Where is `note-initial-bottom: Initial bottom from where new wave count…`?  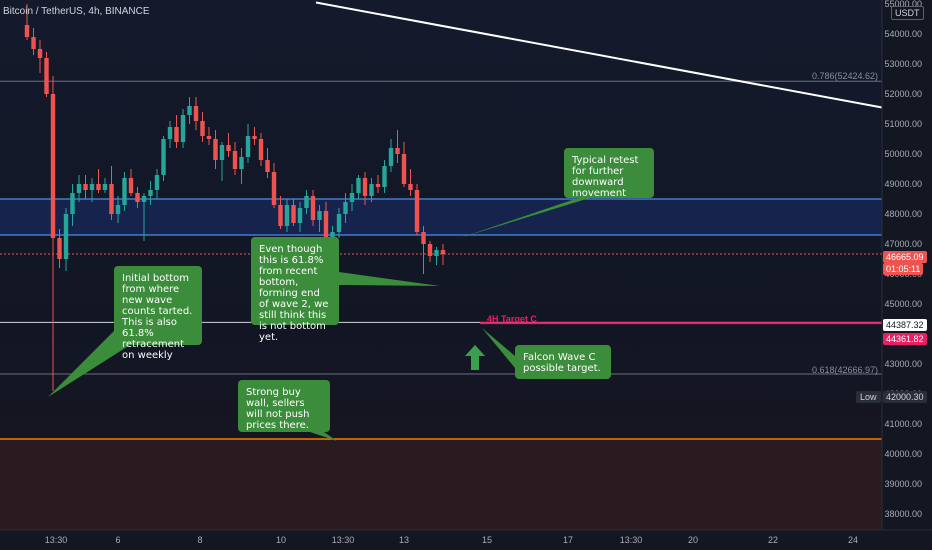 note-initial-bottom: Initial bottom from where new wave count… is located at coordinates (158, 313).